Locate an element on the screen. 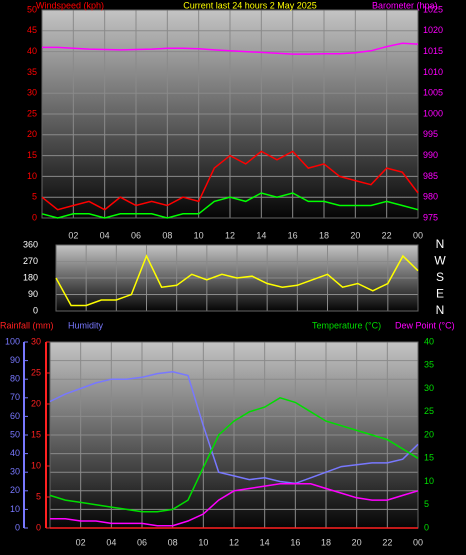 Image resolution: width=466 pixels, height=555 pixels. y3-tick-label: 0 is located at coordinates (38, 527).